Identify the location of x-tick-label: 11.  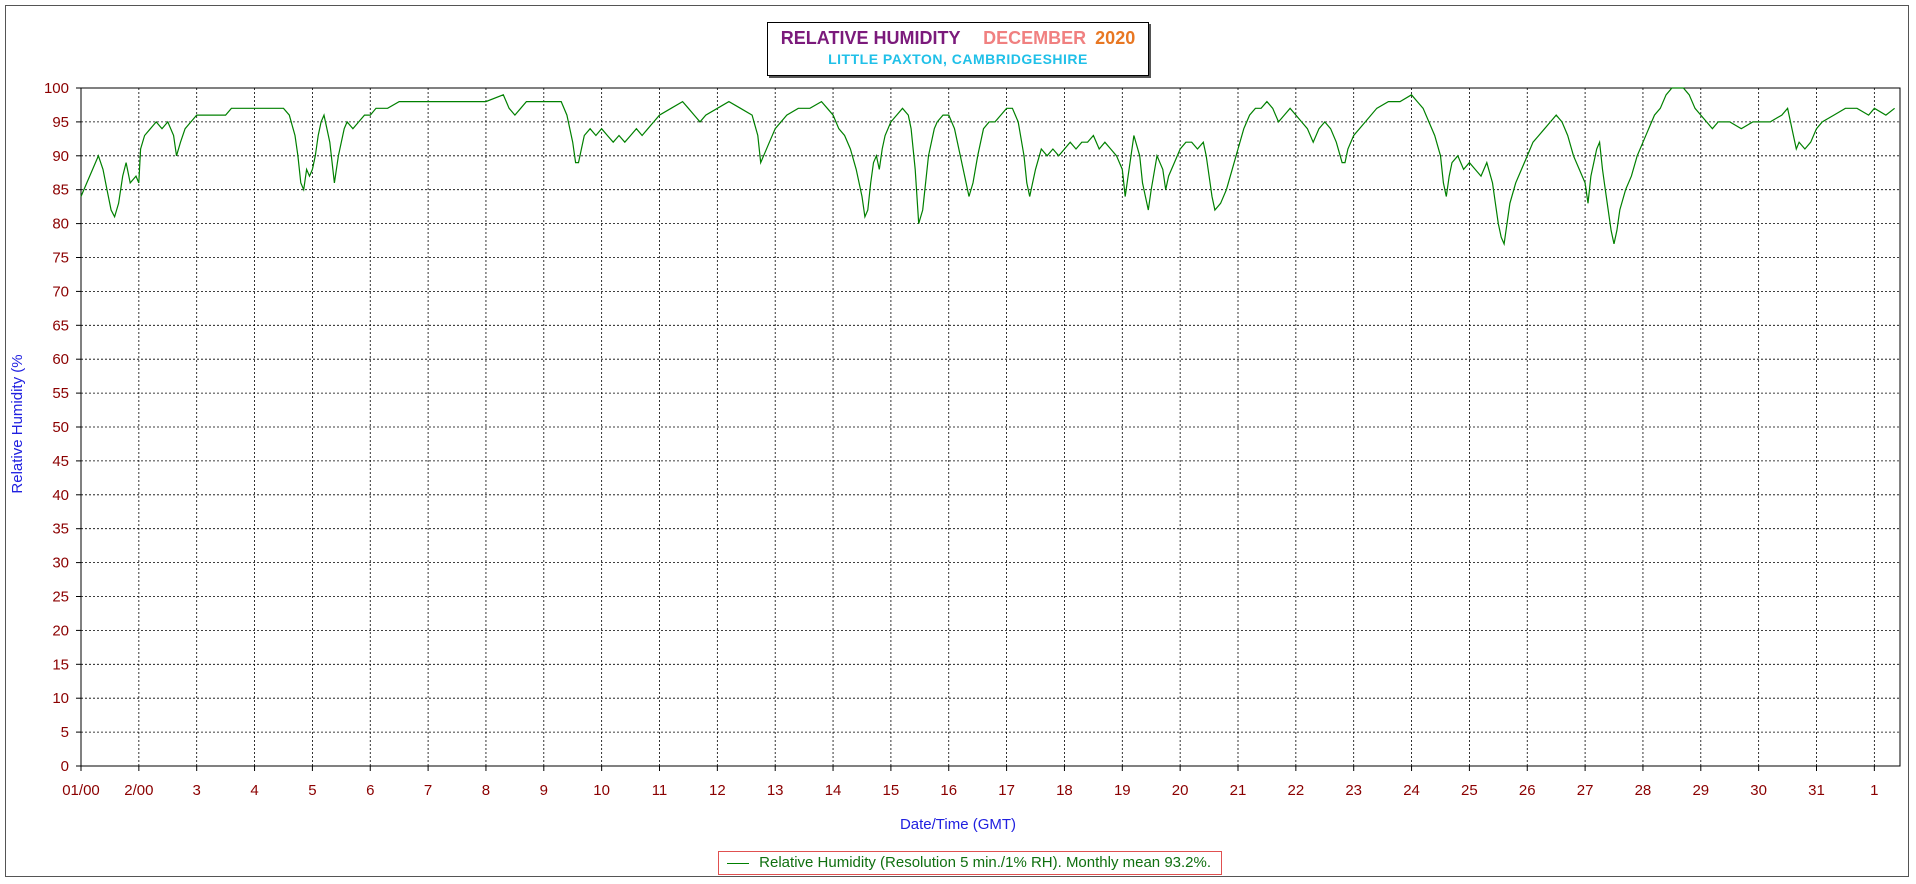
(660, 790).